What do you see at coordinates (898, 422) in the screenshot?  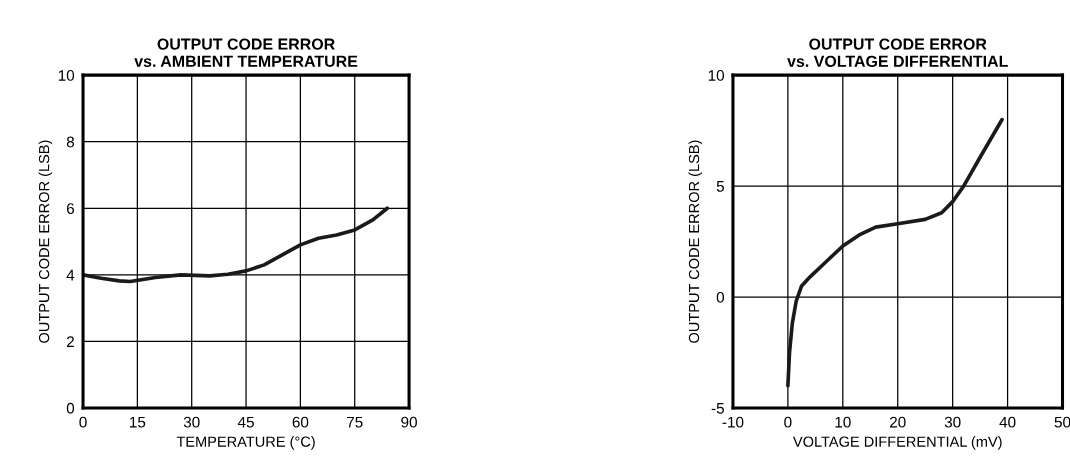 I see `x-tick-label: 20` at bounding box center [898, 422].